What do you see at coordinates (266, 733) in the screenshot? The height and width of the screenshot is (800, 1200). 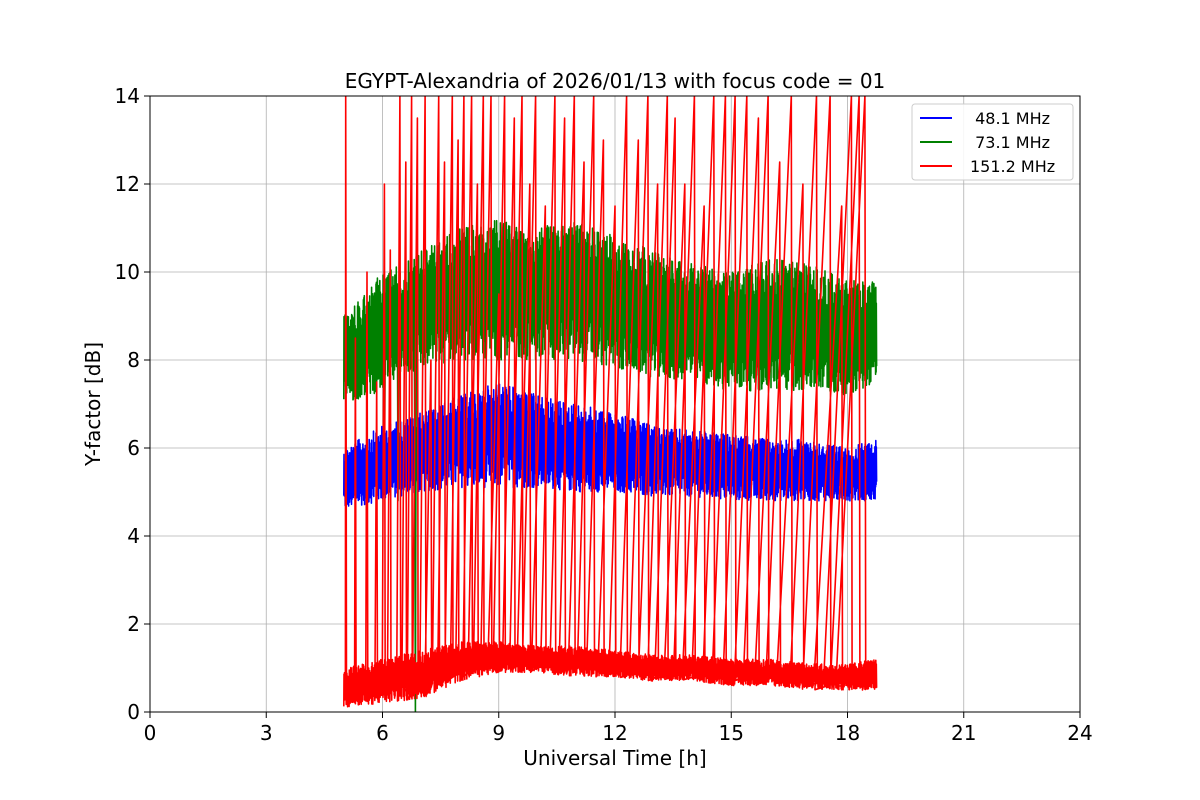 I see `x-tick-label: 3` at bounding box center [266, 733].